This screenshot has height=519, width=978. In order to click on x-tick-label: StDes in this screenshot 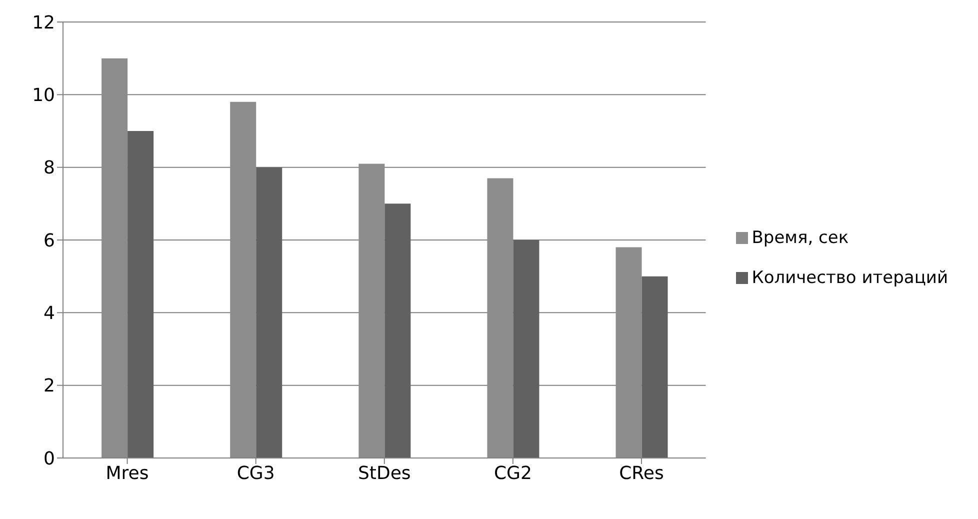, I will do `click(384, 473)`.